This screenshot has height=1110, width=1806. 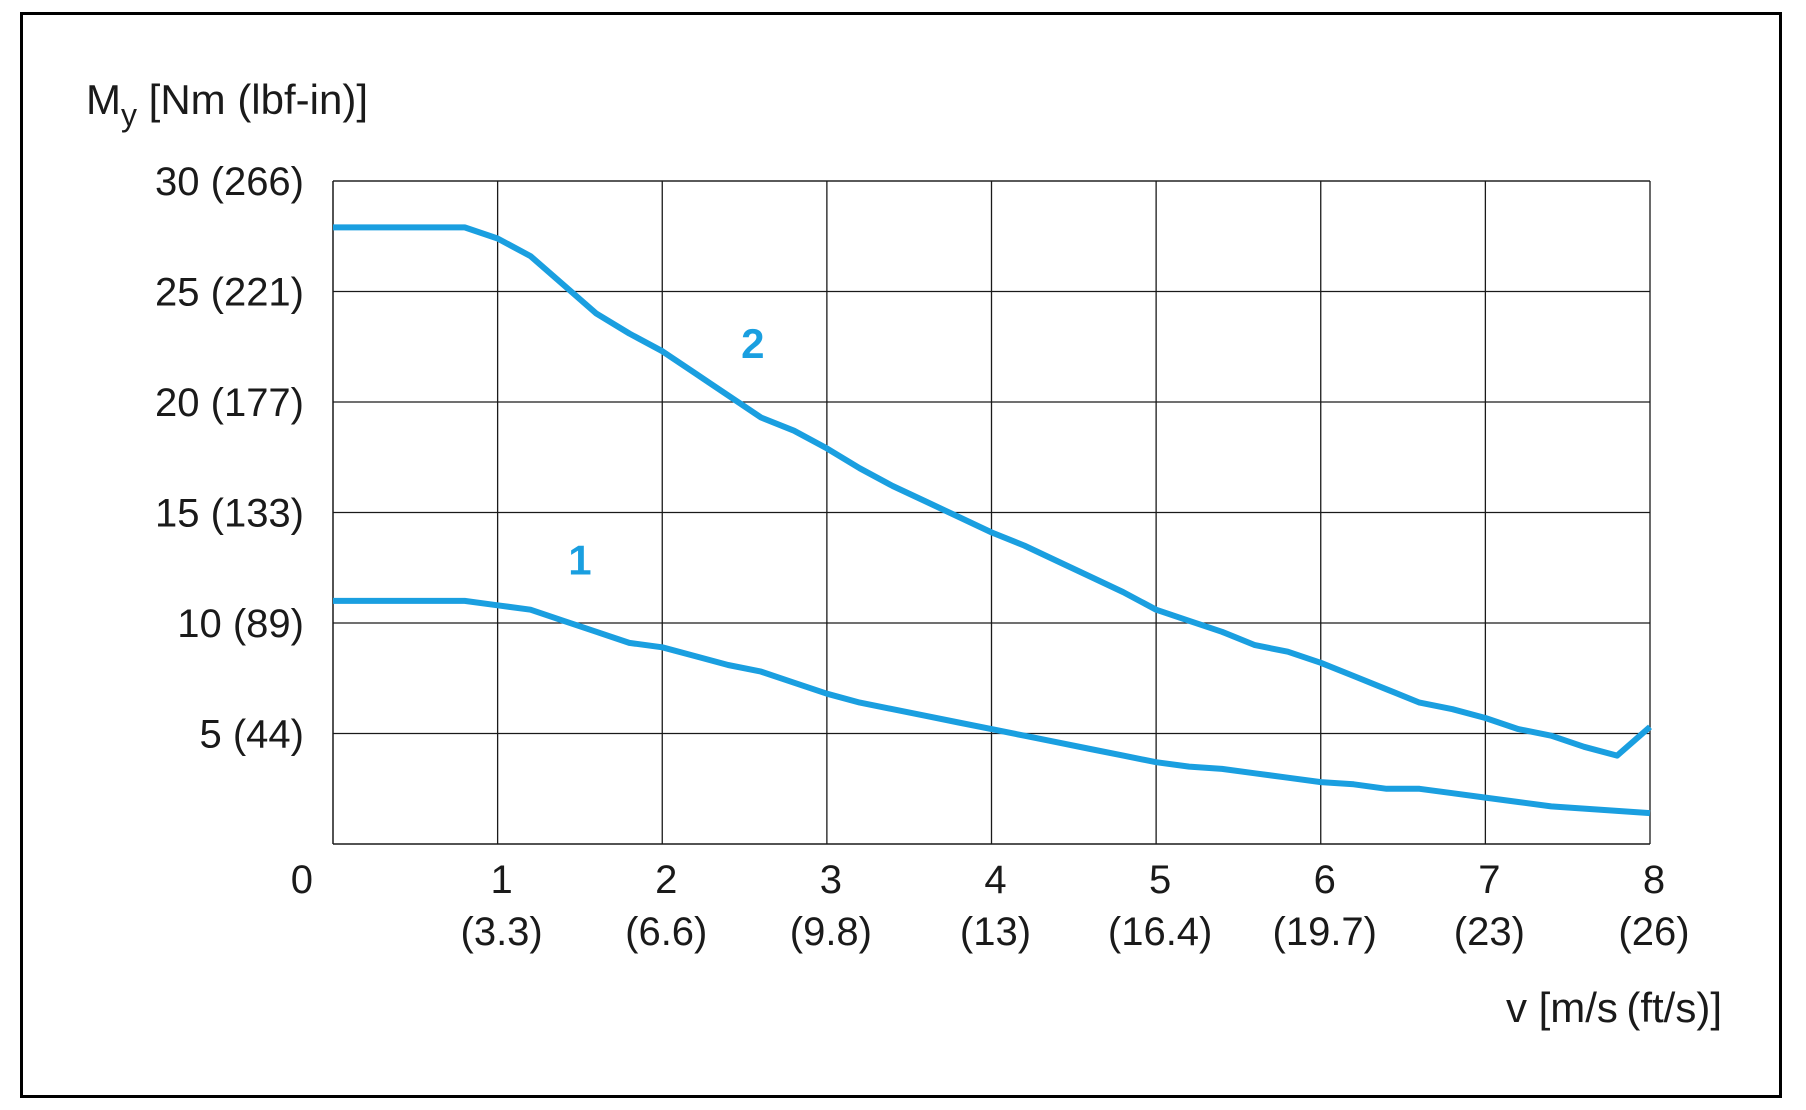 What do you see at coordinates (129, 115) in the screenshot?
I see `y-axis-title-subscript: y` at bounding box center [129, 115].